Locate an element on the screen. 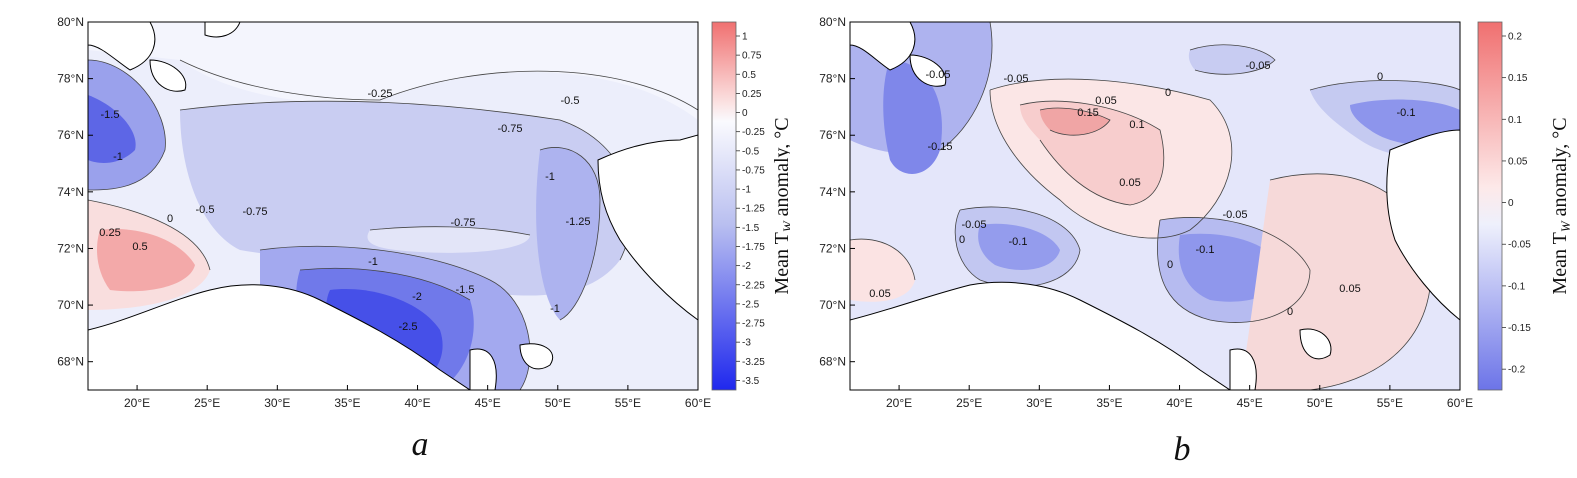 Image resolution: width=1577 pixels, height=478 pixels. colorbar-tick-label: -2.25 is located at coordinates (753, 285).